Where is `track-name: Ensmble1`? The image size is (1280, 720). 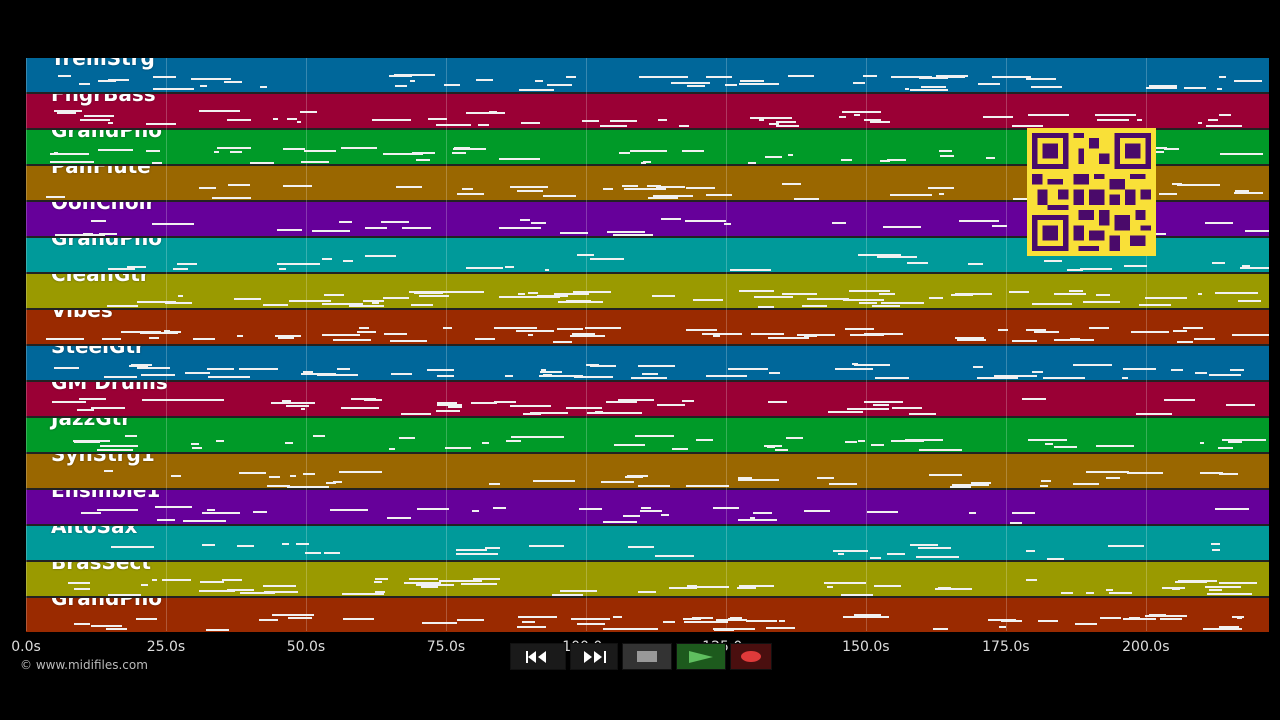
track-name: Ensmble1 is located at coordinates (106, 496).